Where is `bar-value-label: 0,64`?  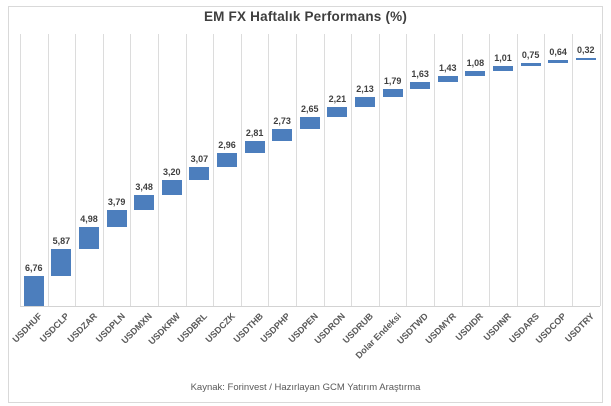 bar-value-label: 0,64 is located at coordinates (558, 51).